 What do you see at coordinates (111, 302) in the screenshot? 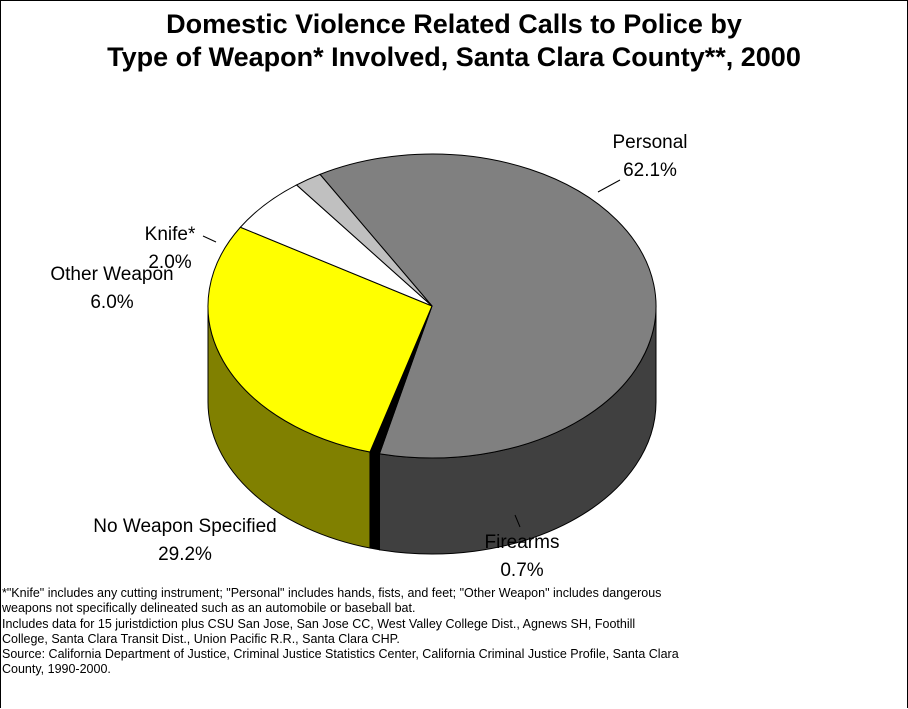
I see `slice-value-label-other-weapon: 6.0%` at bounding box center [111, 302].